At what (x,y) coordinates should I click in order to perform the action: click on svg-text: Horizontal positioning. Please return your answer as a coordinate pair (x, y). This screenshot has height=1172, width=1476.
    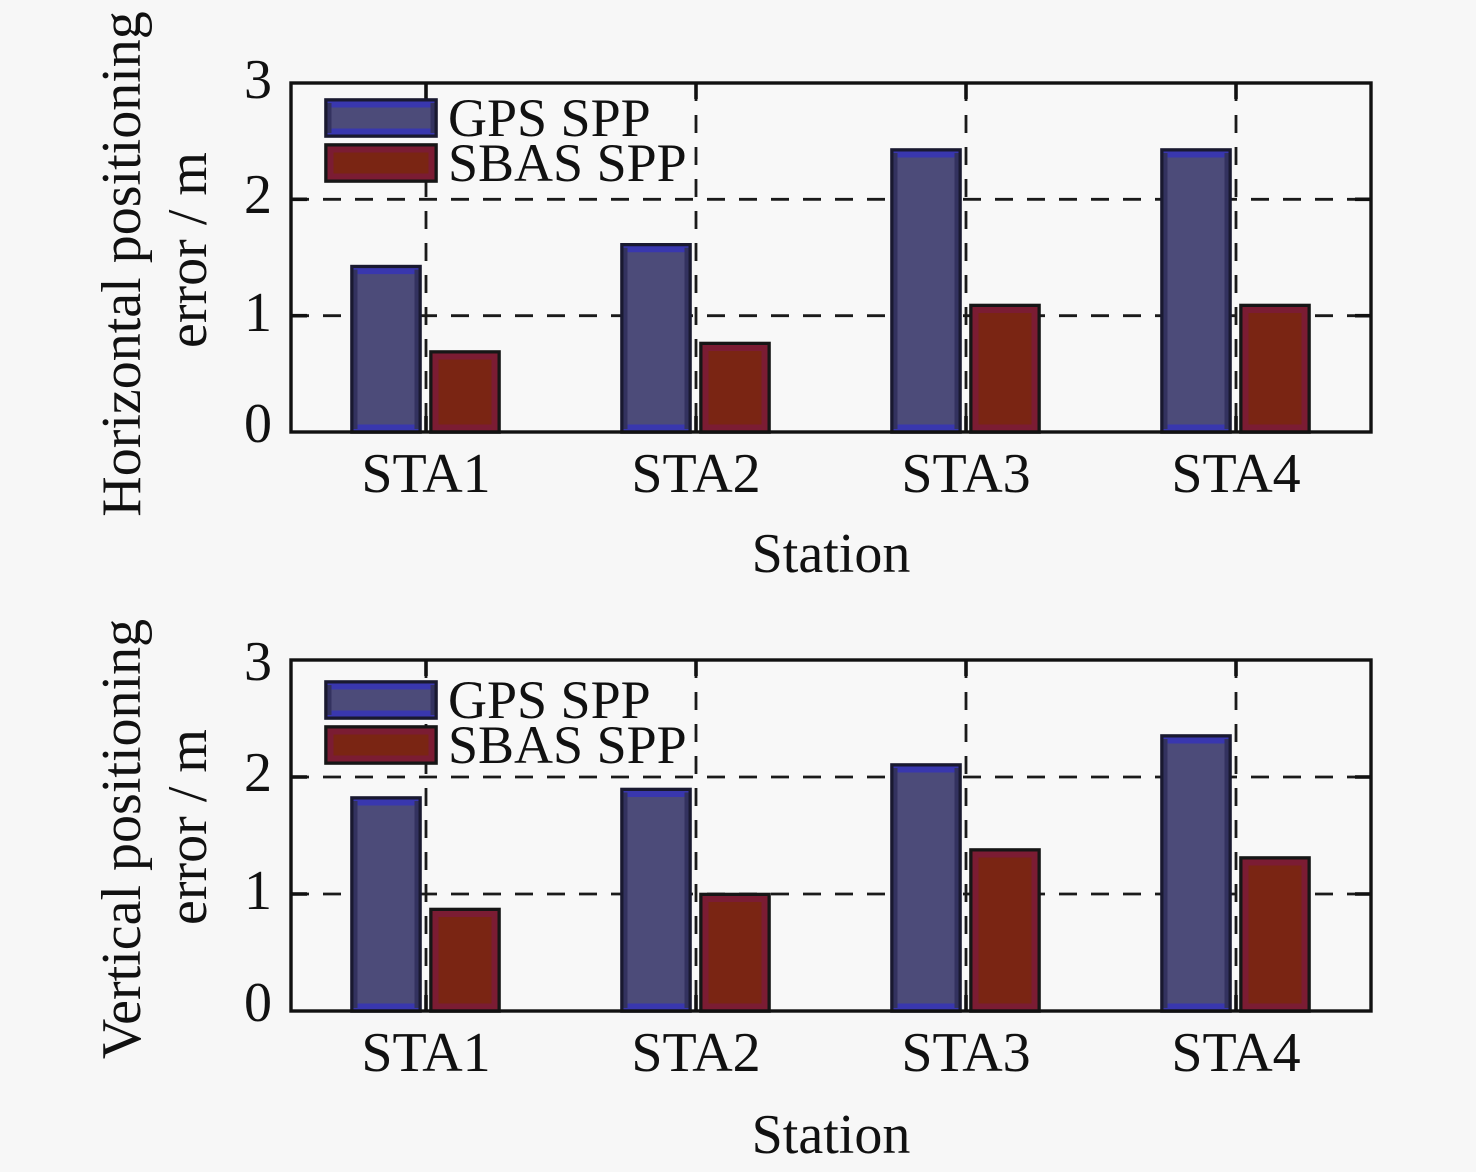
    Looking at the image, I should click on (122, 264).